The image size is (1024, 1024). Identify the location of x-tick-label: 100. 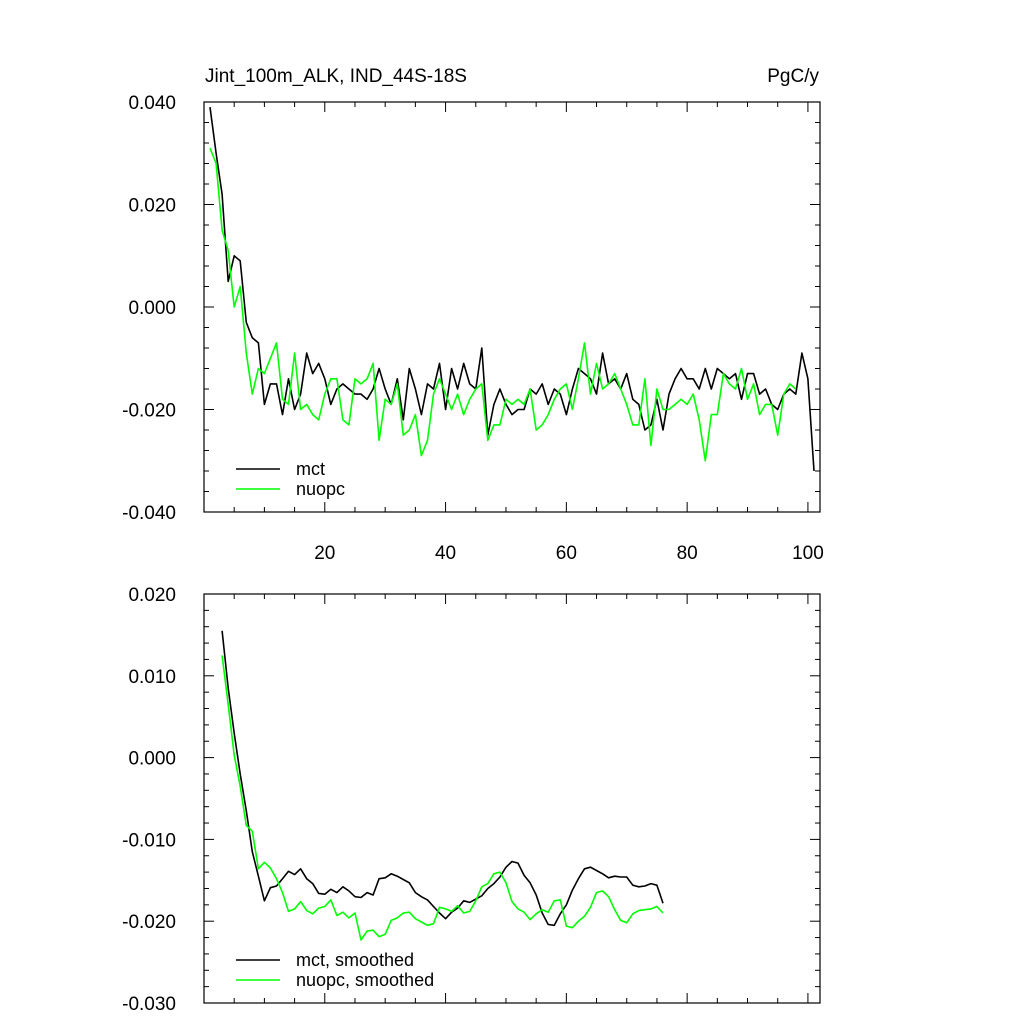
(808, 553).